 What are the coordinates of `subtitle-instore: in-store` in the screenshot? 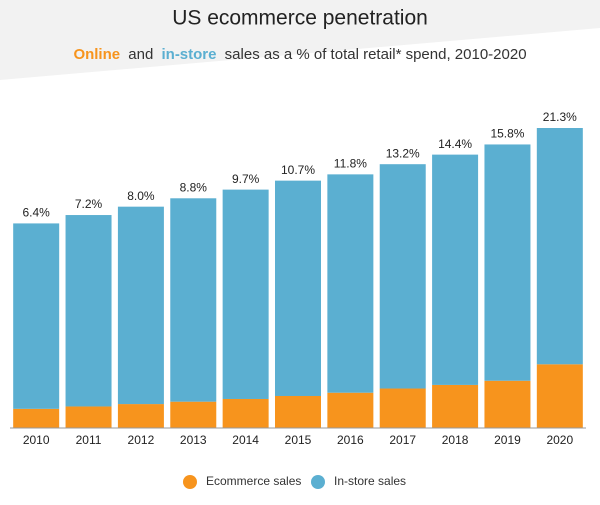 It's located at (188, 54).